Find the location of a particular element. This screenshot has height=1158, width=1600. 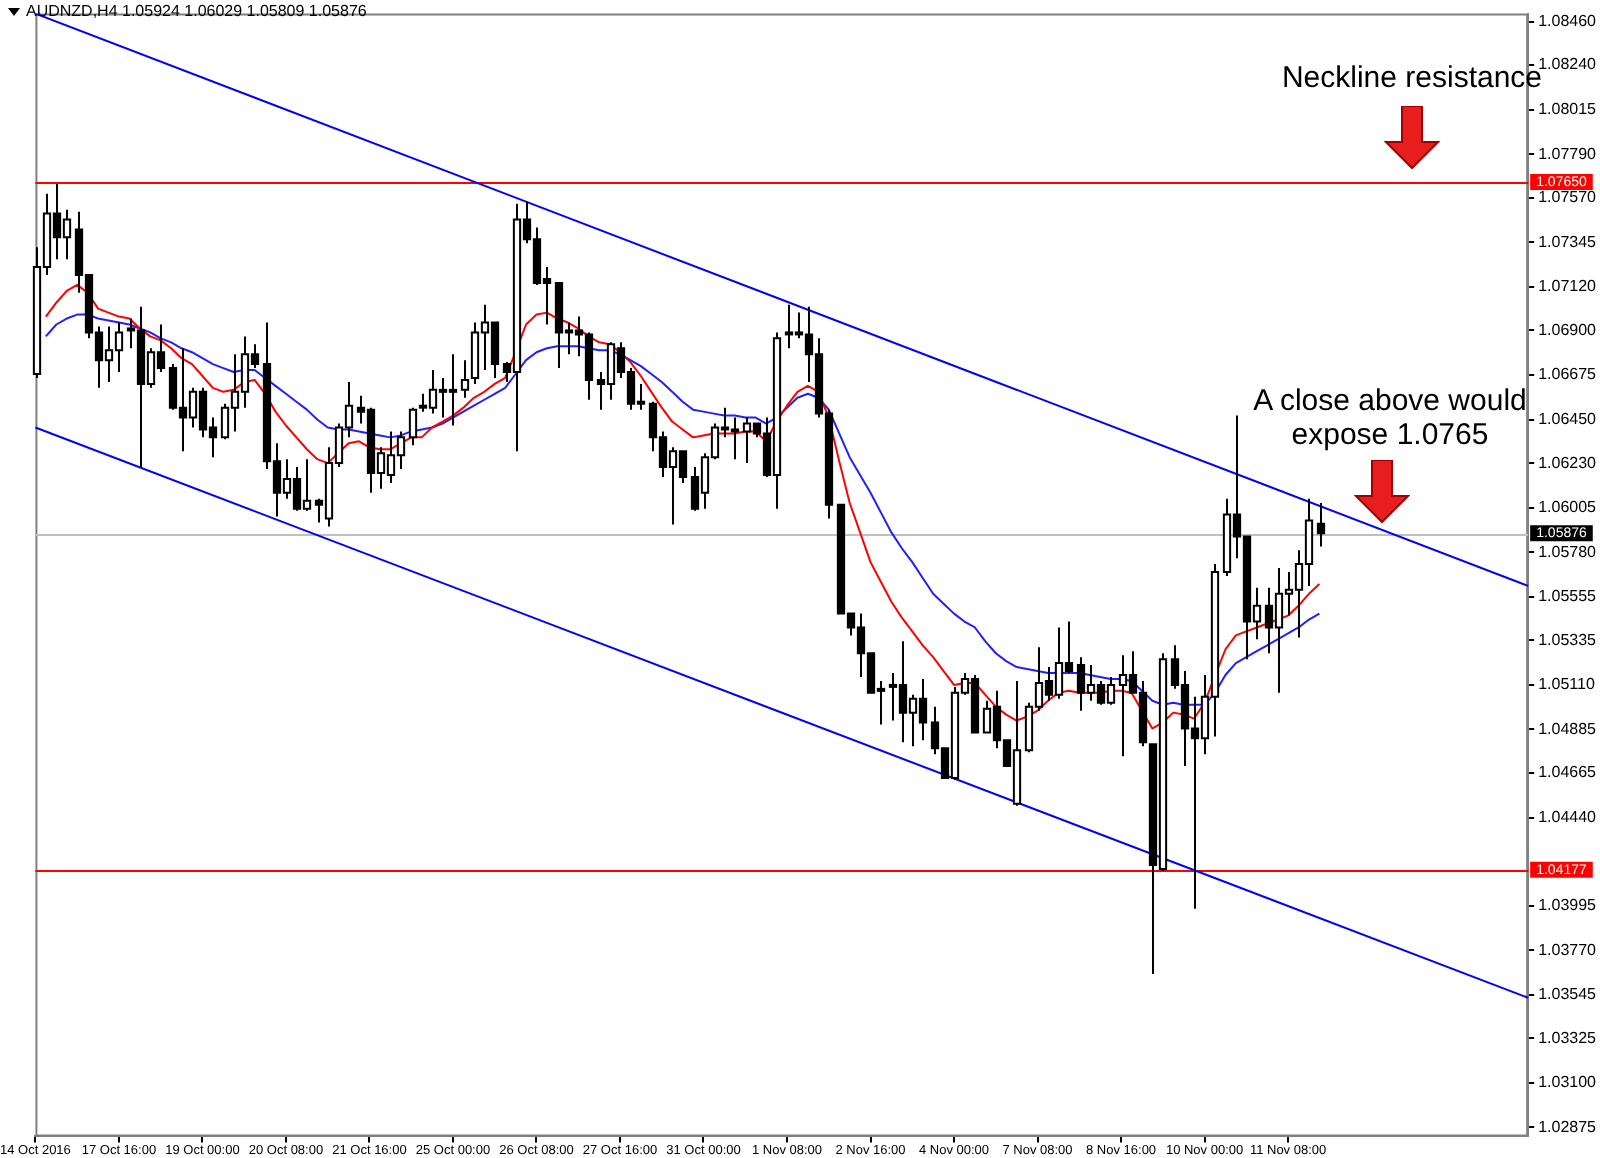

y-tick-label: 1.05780 is located at coordinates (1568, 551).